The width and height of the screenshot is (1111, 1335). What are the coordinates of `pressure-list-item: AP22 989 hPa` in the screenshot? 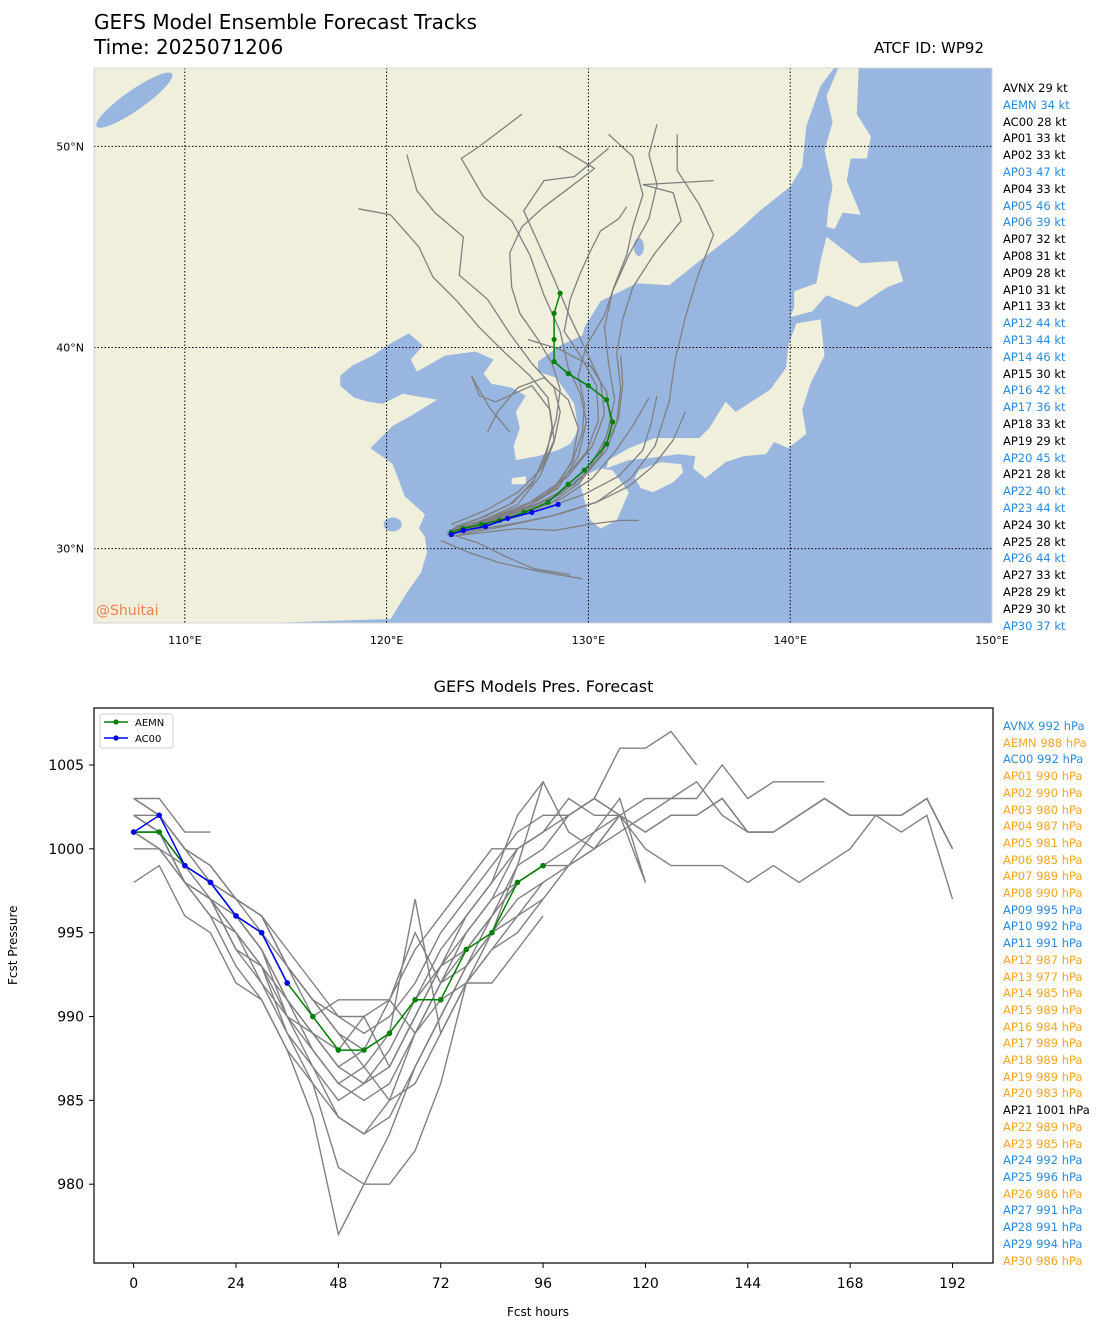 It's located at (1043, 1126).